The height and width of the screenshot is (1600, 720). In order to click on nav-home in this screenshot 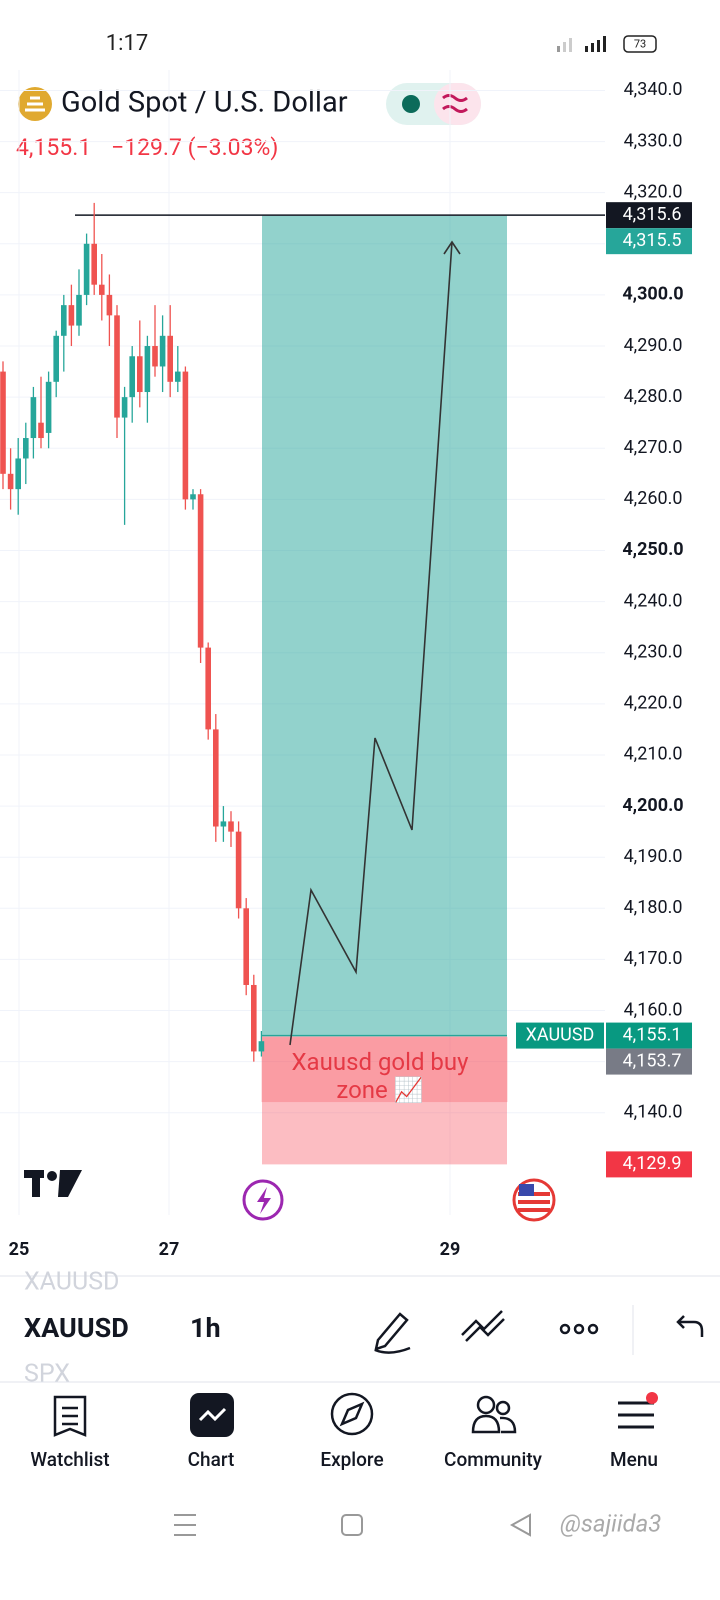, I will do `click(352, 1525)`.